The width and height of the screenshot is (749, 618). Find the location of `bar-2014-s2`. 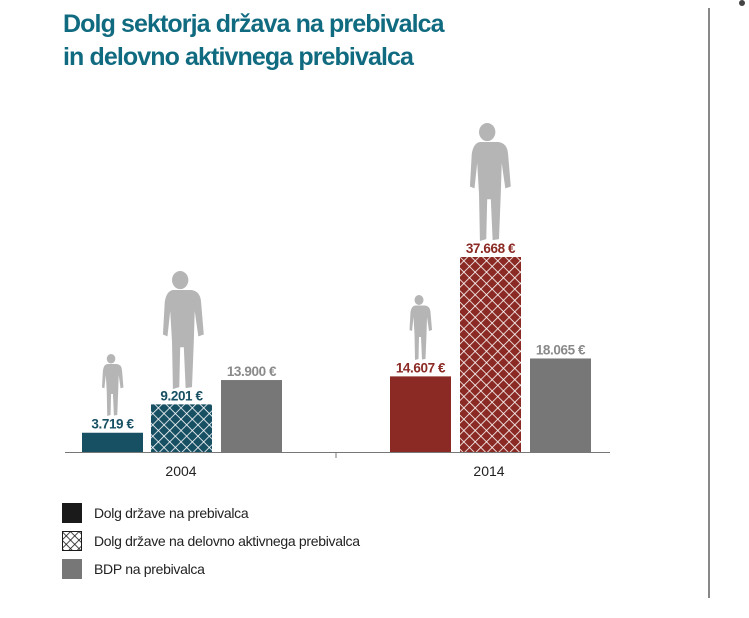

bar-2014-s2 is located at coordinates (560, 405).